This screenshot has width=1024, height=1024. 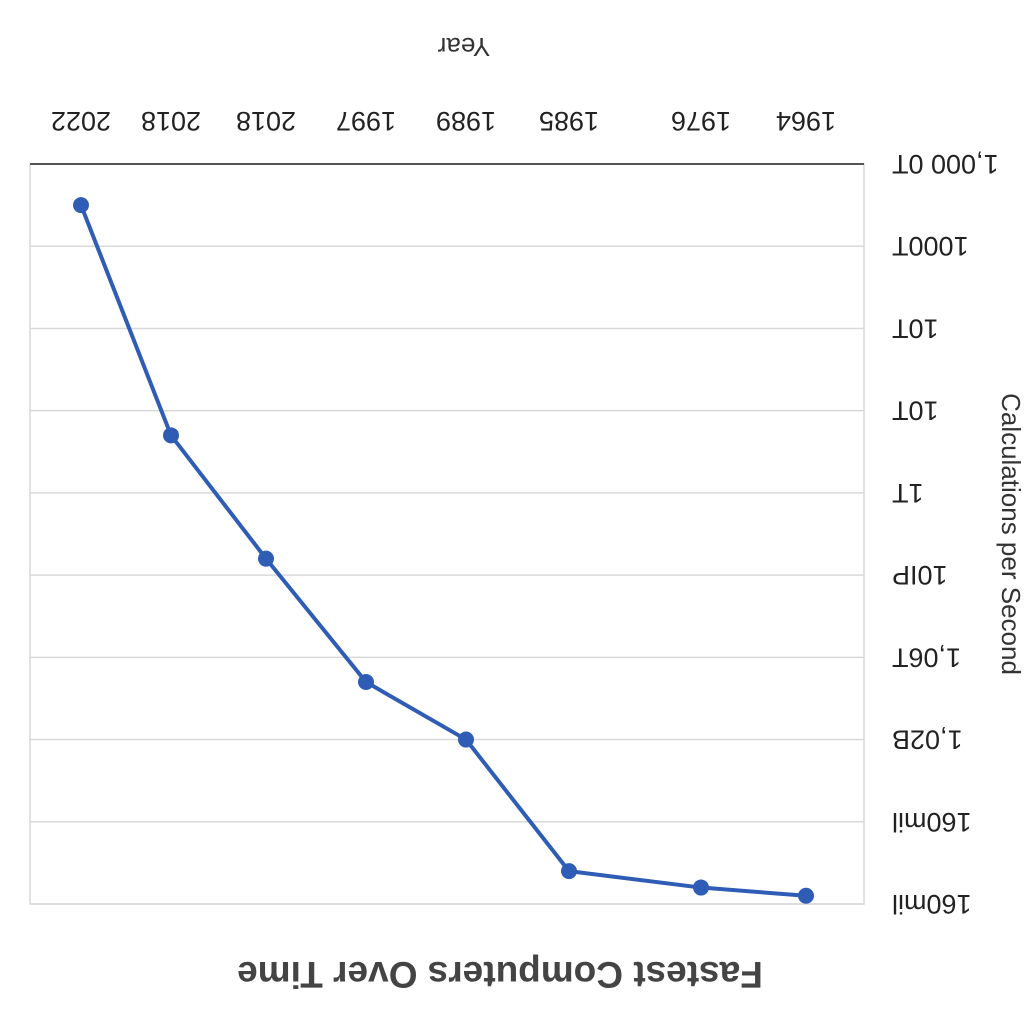 What do you see at coordinates (1010, 534) in the screenshot?
I see `y-axis-label: Calculations per Second` at bounding box center [1010, 534].